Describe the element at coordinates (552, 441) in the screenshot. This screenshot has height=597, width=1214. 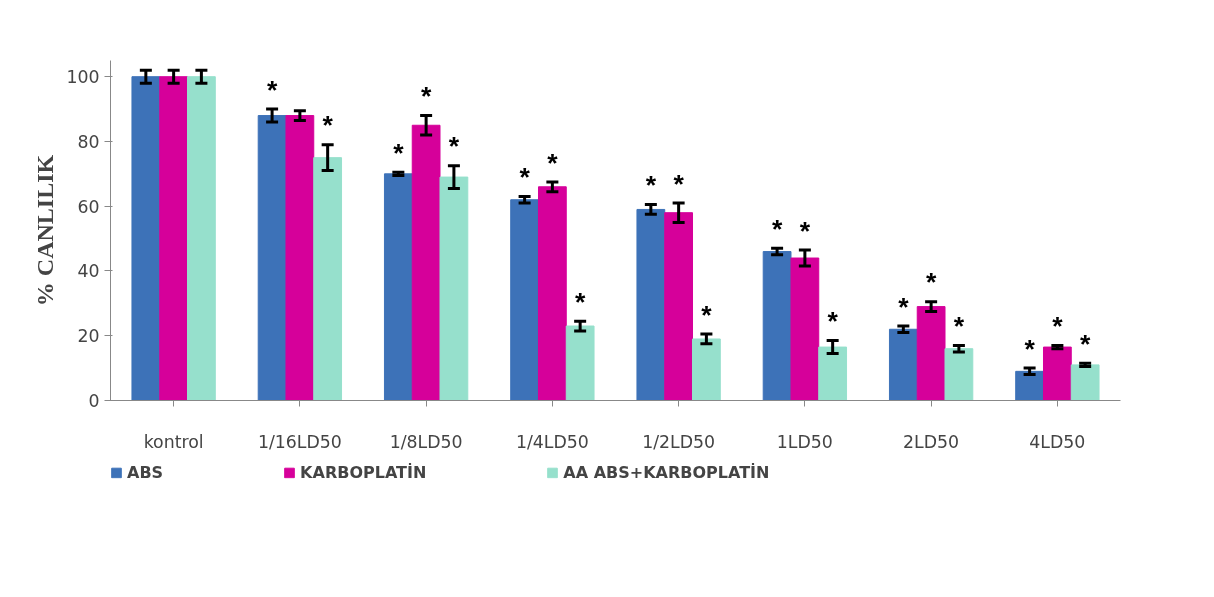
I see `x-tick-label: 1/4LD50` at that location.